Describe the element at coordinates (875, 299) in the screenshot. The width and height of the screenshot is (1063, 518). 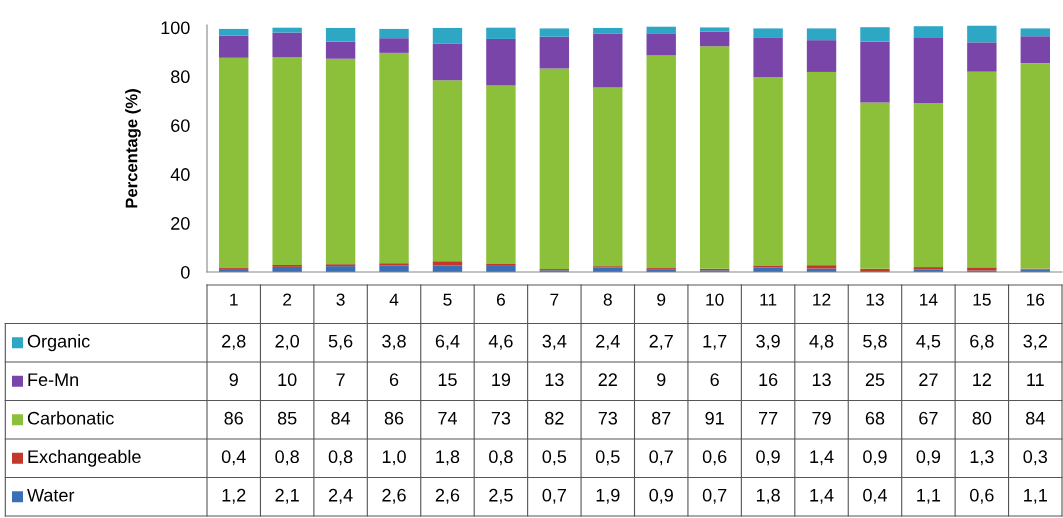
I see `x-tick-label: 13` at that location.